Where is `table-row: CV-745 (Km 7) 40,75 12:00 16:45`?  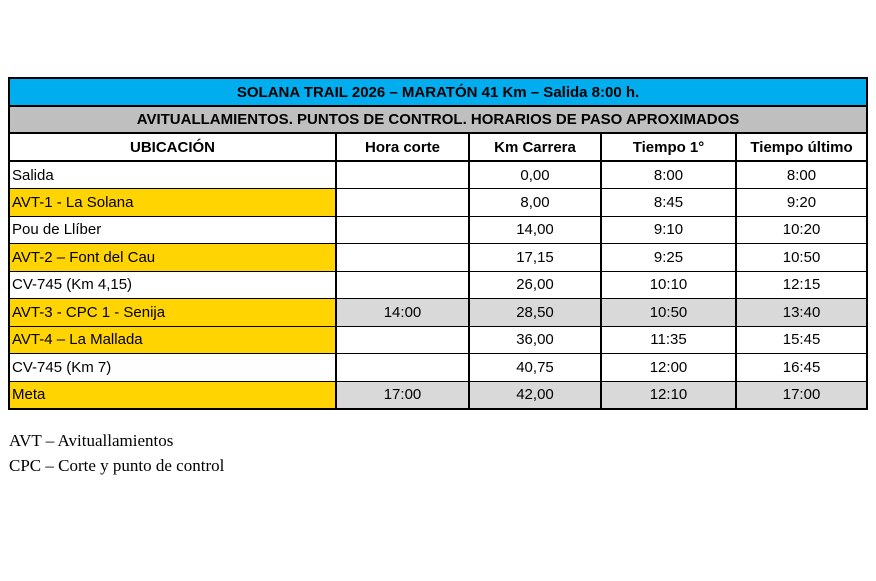 table-row: CV-745 (Km 7) 40,75 12:00 16:45 is located at coordinates (438, 367).